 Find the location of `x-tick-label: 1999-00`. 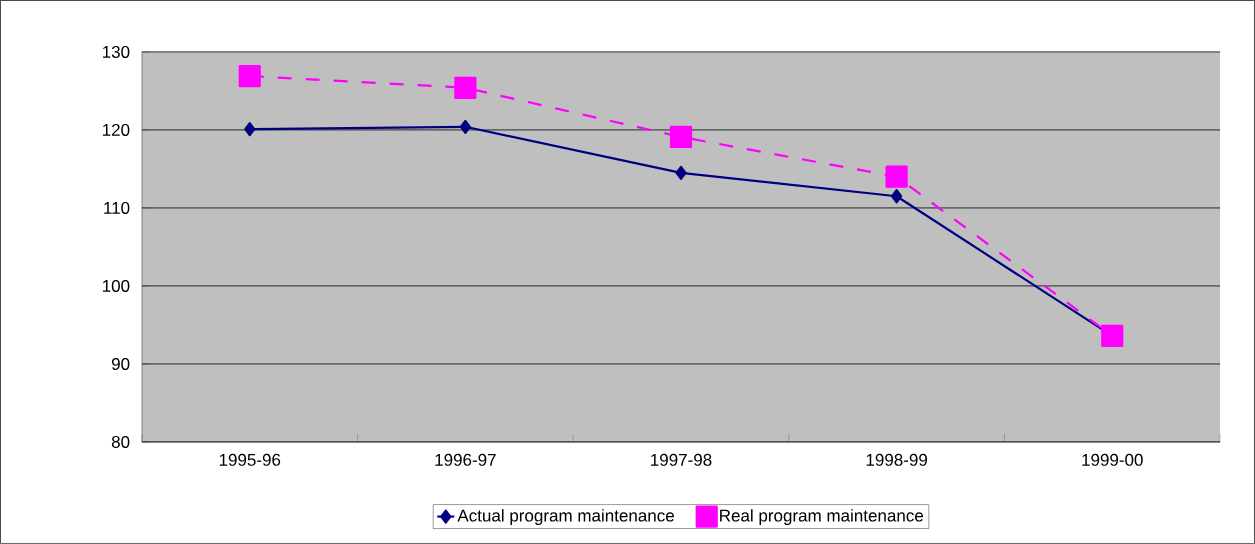

x-tick-label: 1999-00 is located at coordinates (1112, 459).